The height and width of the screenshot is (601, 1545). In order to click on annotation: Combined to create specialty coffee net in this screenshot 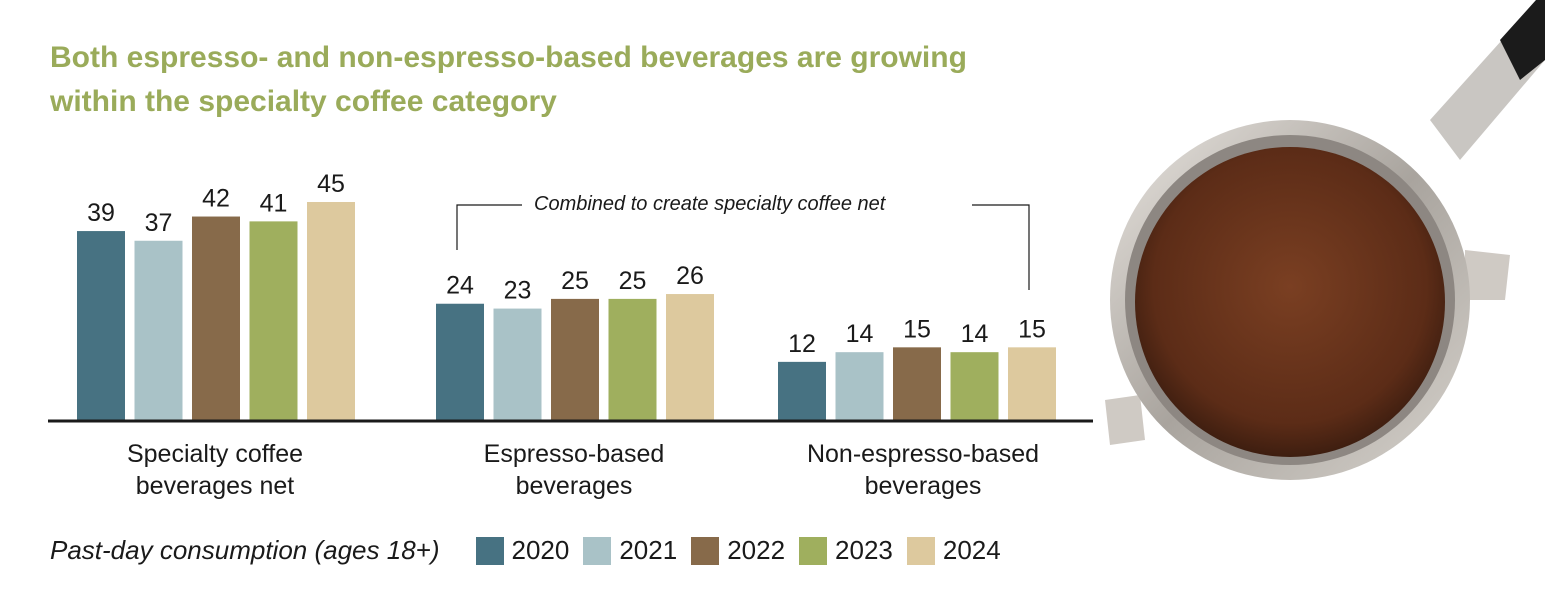, I will do `click(710, 204)`.